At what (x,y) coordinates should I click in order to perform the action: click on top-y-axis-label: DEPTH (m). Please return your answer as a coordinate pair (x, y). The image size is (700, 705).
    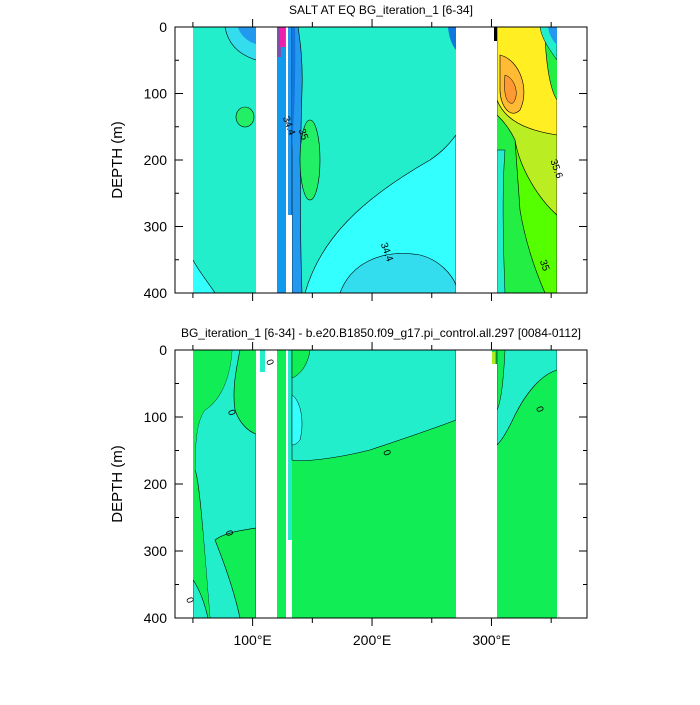
    Looking at the image, I should click on (117, 160).